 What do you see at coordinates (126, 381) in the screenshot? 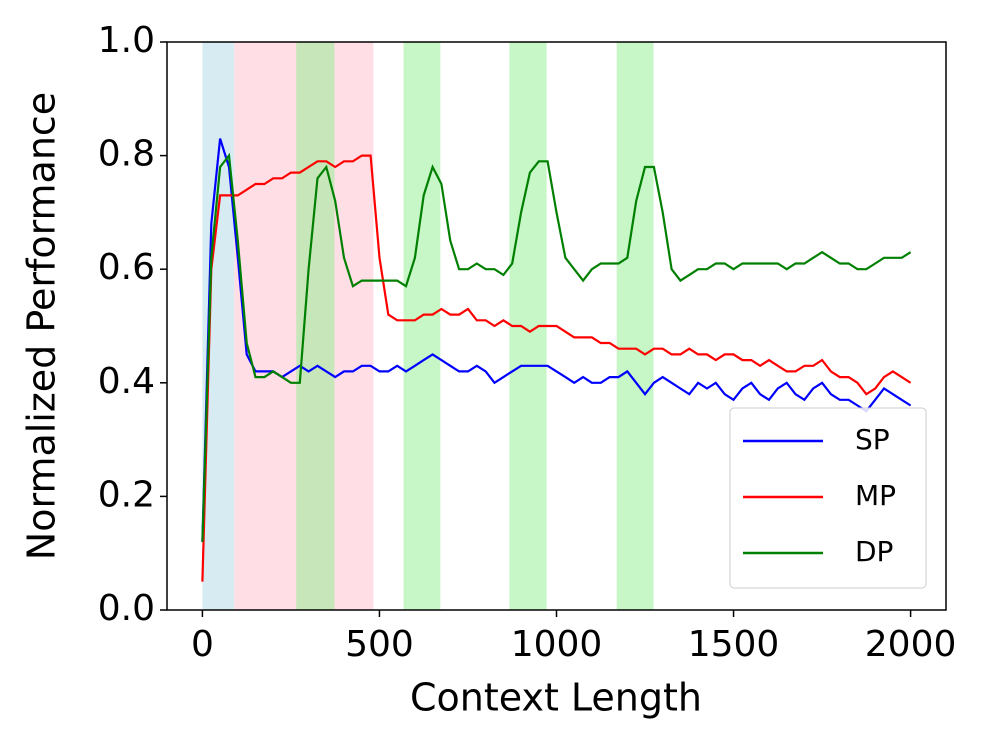
I see `y-tick-label: 0.4` at bounding box center [126, 381].